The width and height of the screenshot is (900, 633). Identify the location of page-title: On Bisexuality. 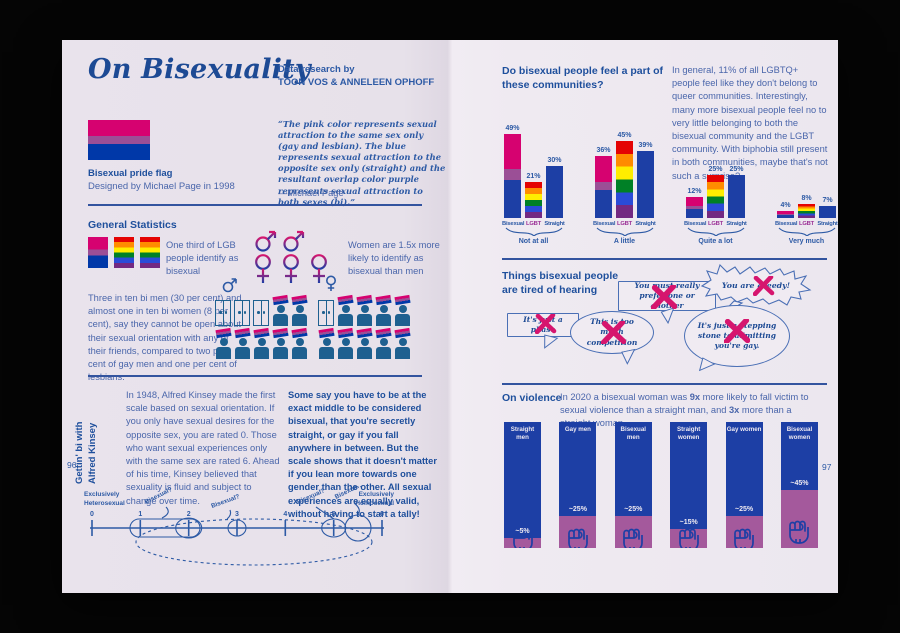
(199, 69).